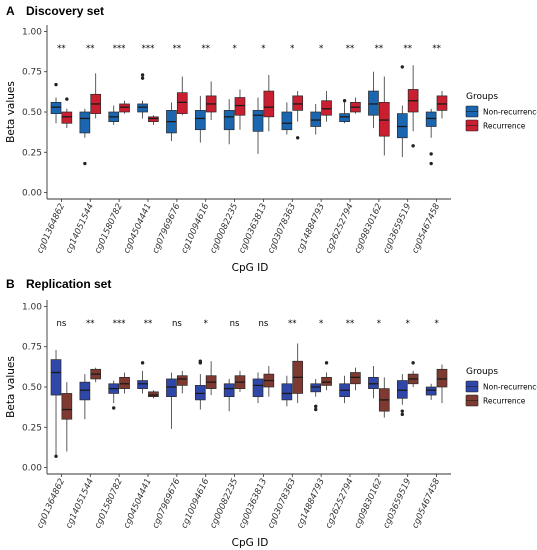 Image resolution: width=537 pixels, height=550 pixels. What do you see at coordinates (253, 228) in the screenshot?
I see `x-tick-label: cg00363813` at bounding box center [253, 228].